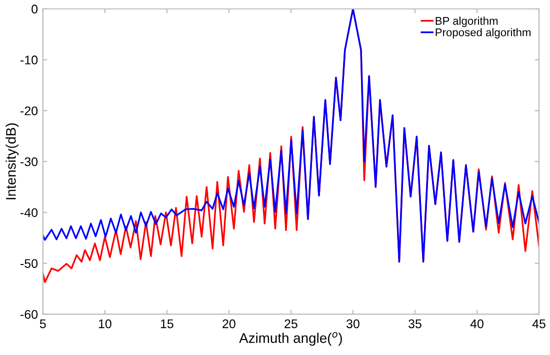 The width and height of the screenshot is (550, 355). What do you see at coordinates (29, 263) in the screenshot?
I see `y-tick-label: -50` at bounding box center [29, 263].